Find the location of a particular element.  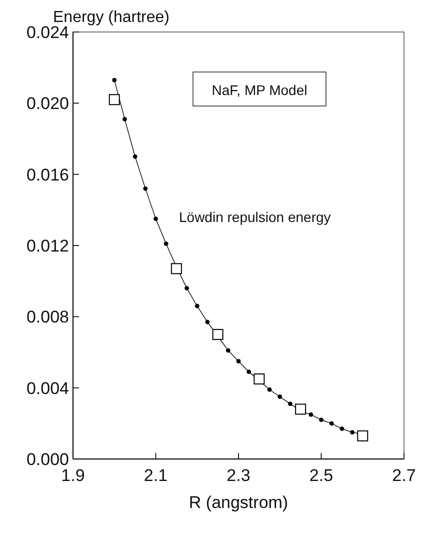

y-tick-label: 0.000 is located at coordinates (47, 459).